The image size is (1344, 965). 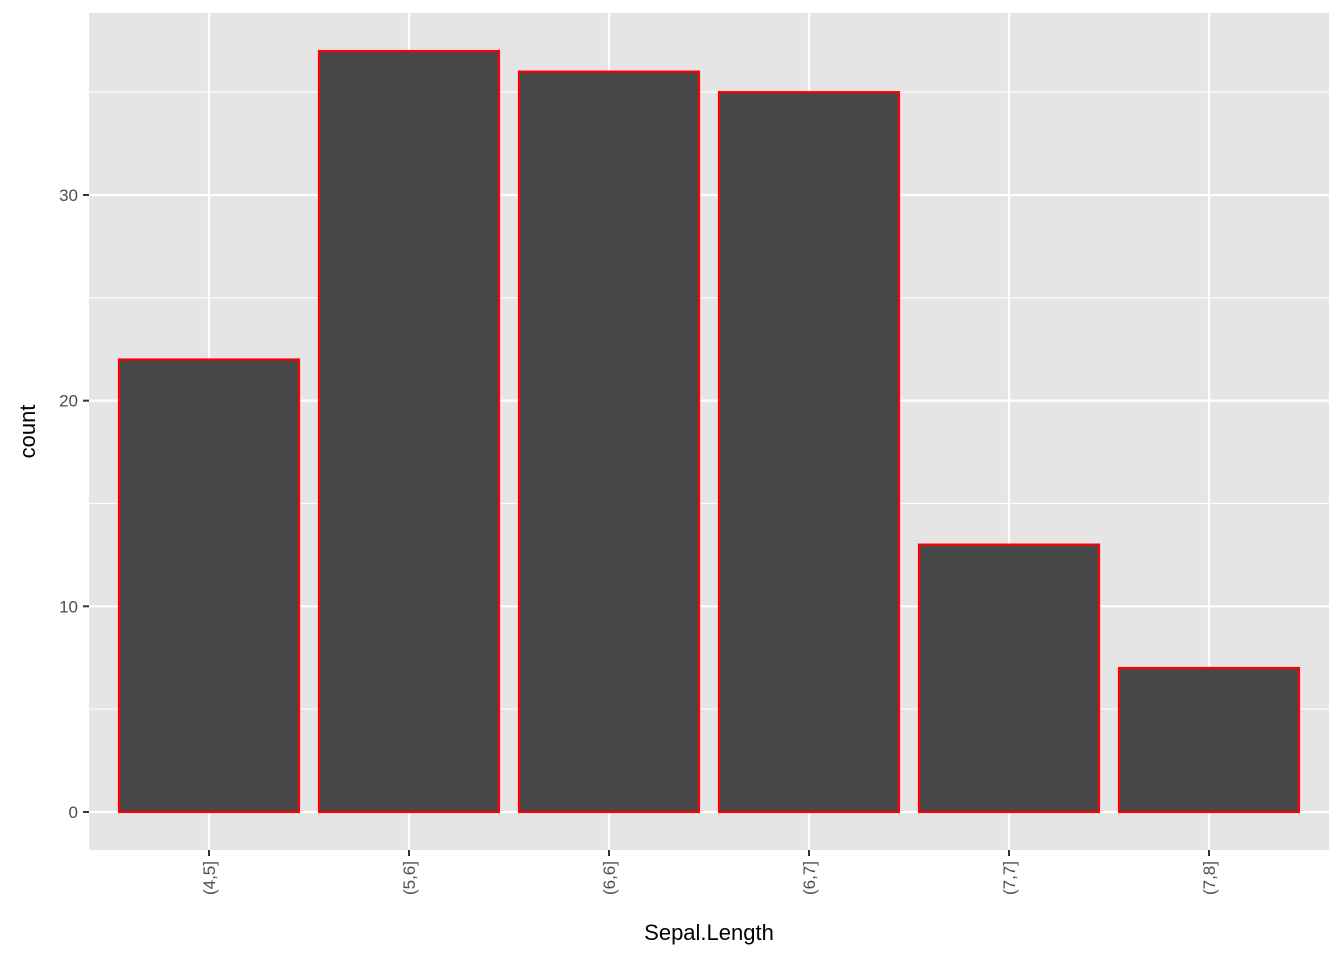 I want to click on x-tick-label: (6,7], so click(x=809, y=878).